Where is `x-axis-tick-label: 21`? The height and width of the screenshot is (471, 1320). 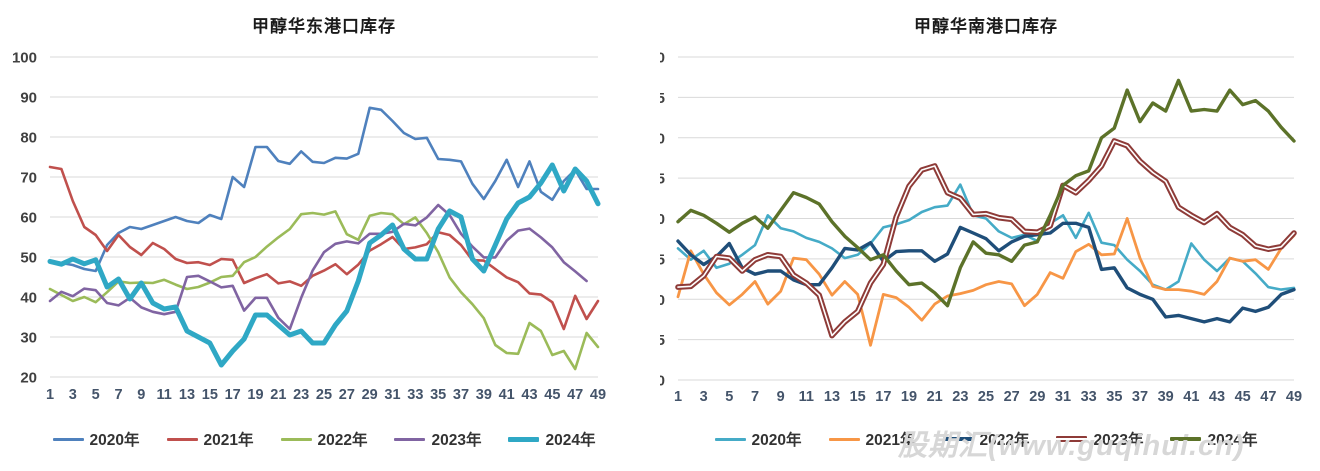 x-axis-tick-label: 21 is located at coordinates (935, 397).